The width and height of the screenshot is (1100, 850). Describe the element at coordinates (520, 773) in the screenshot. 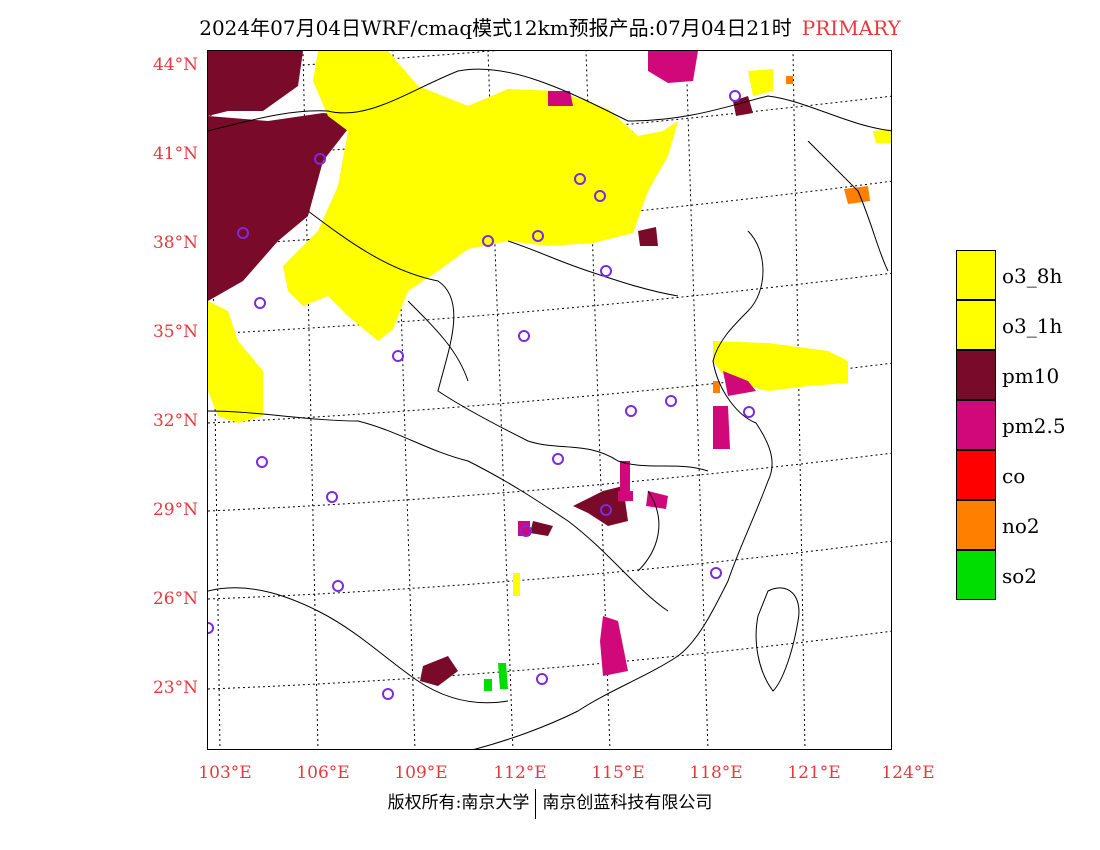

I see `lon-label-112: 112°E` at that location.